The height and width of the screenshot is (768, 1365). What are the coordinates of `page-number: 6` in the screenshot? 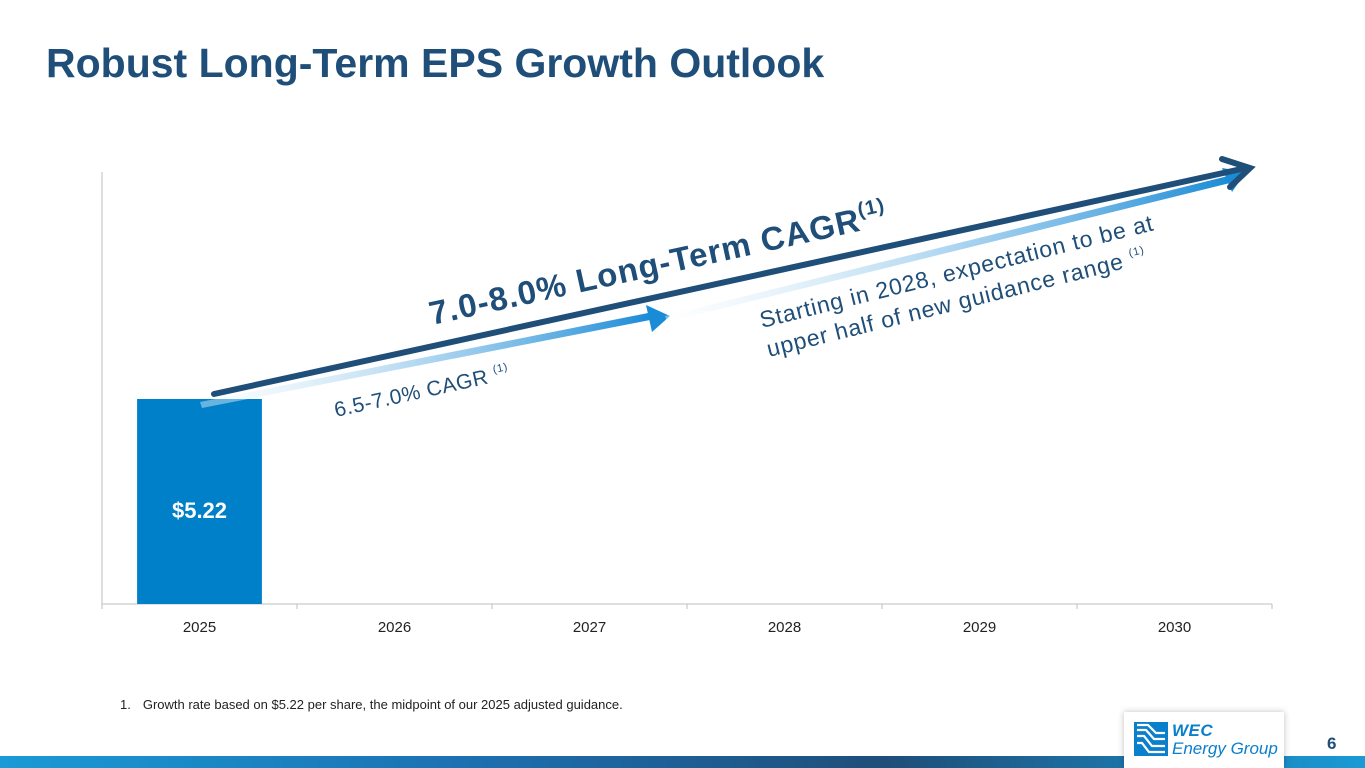 It's located at (1332, 743).